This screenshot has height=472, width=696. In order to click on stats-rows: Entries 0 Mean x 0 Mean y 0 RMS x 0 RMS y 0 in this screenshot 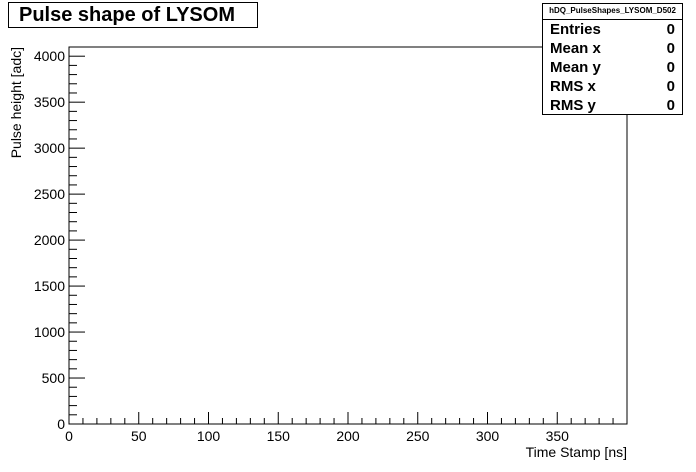, I will do `click(612, 67)`.